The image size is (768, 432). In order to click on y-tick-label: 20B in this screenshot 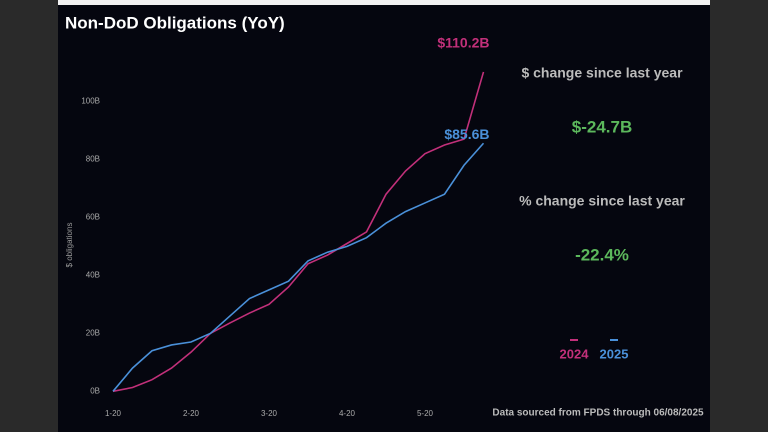, I will do `click(93, 332)`.